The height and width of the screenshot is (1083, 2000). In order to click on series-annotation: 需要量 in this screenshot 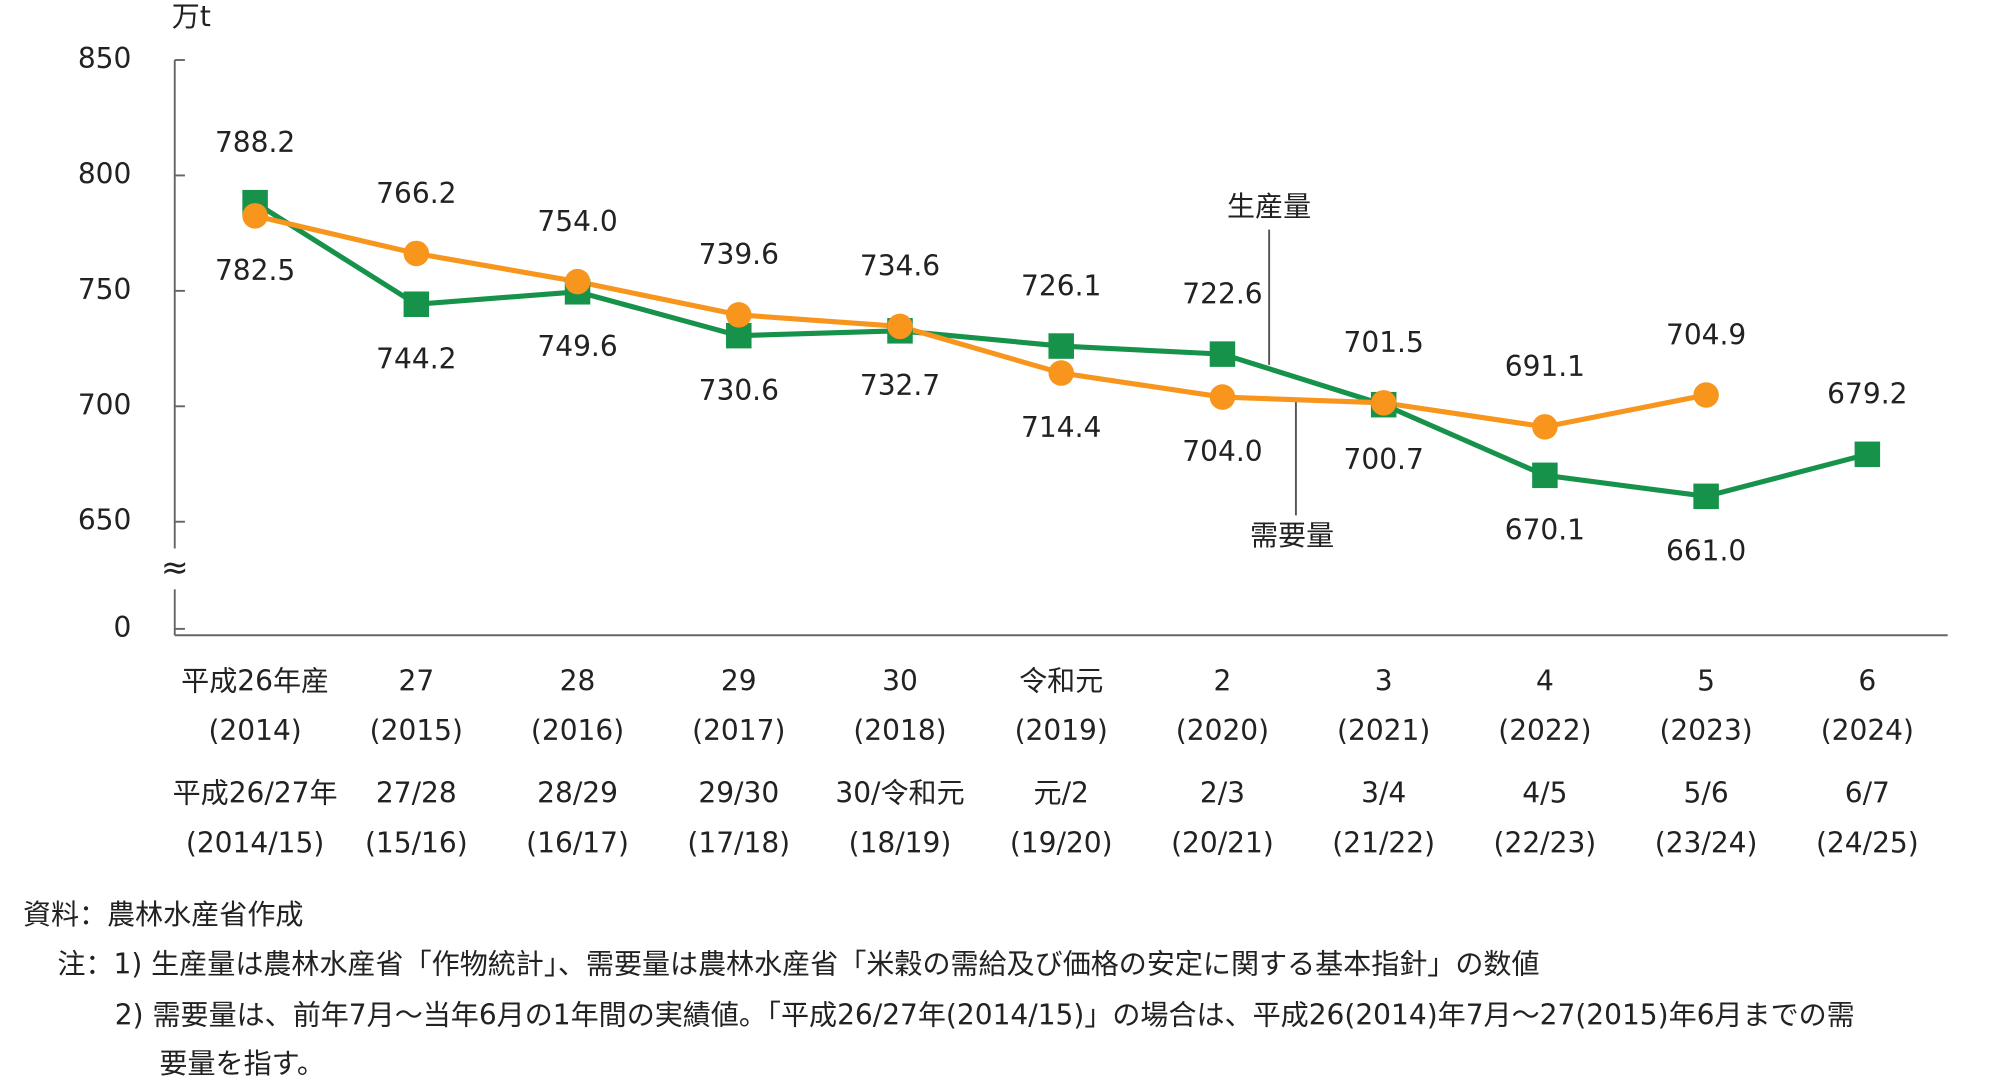, I will do `click(1292, 535)`.